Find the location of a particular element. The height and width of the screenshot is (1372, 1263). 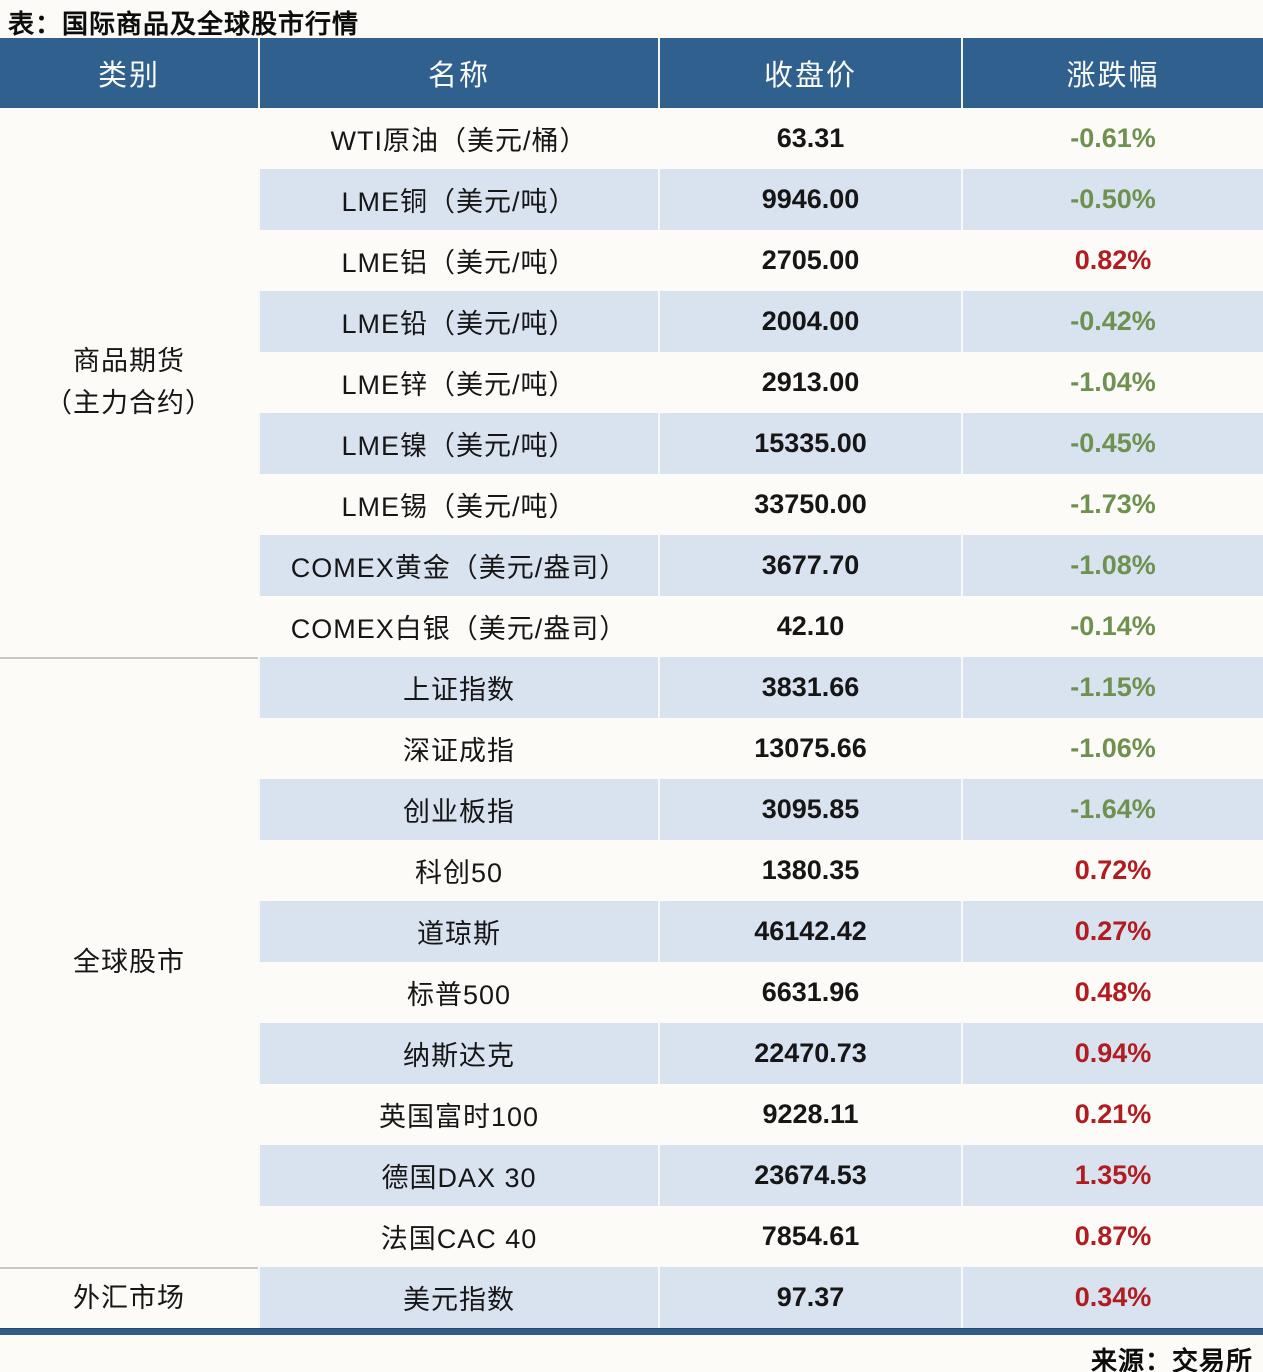

header-cell-category: 类别 is located at coordinates (129, 73).